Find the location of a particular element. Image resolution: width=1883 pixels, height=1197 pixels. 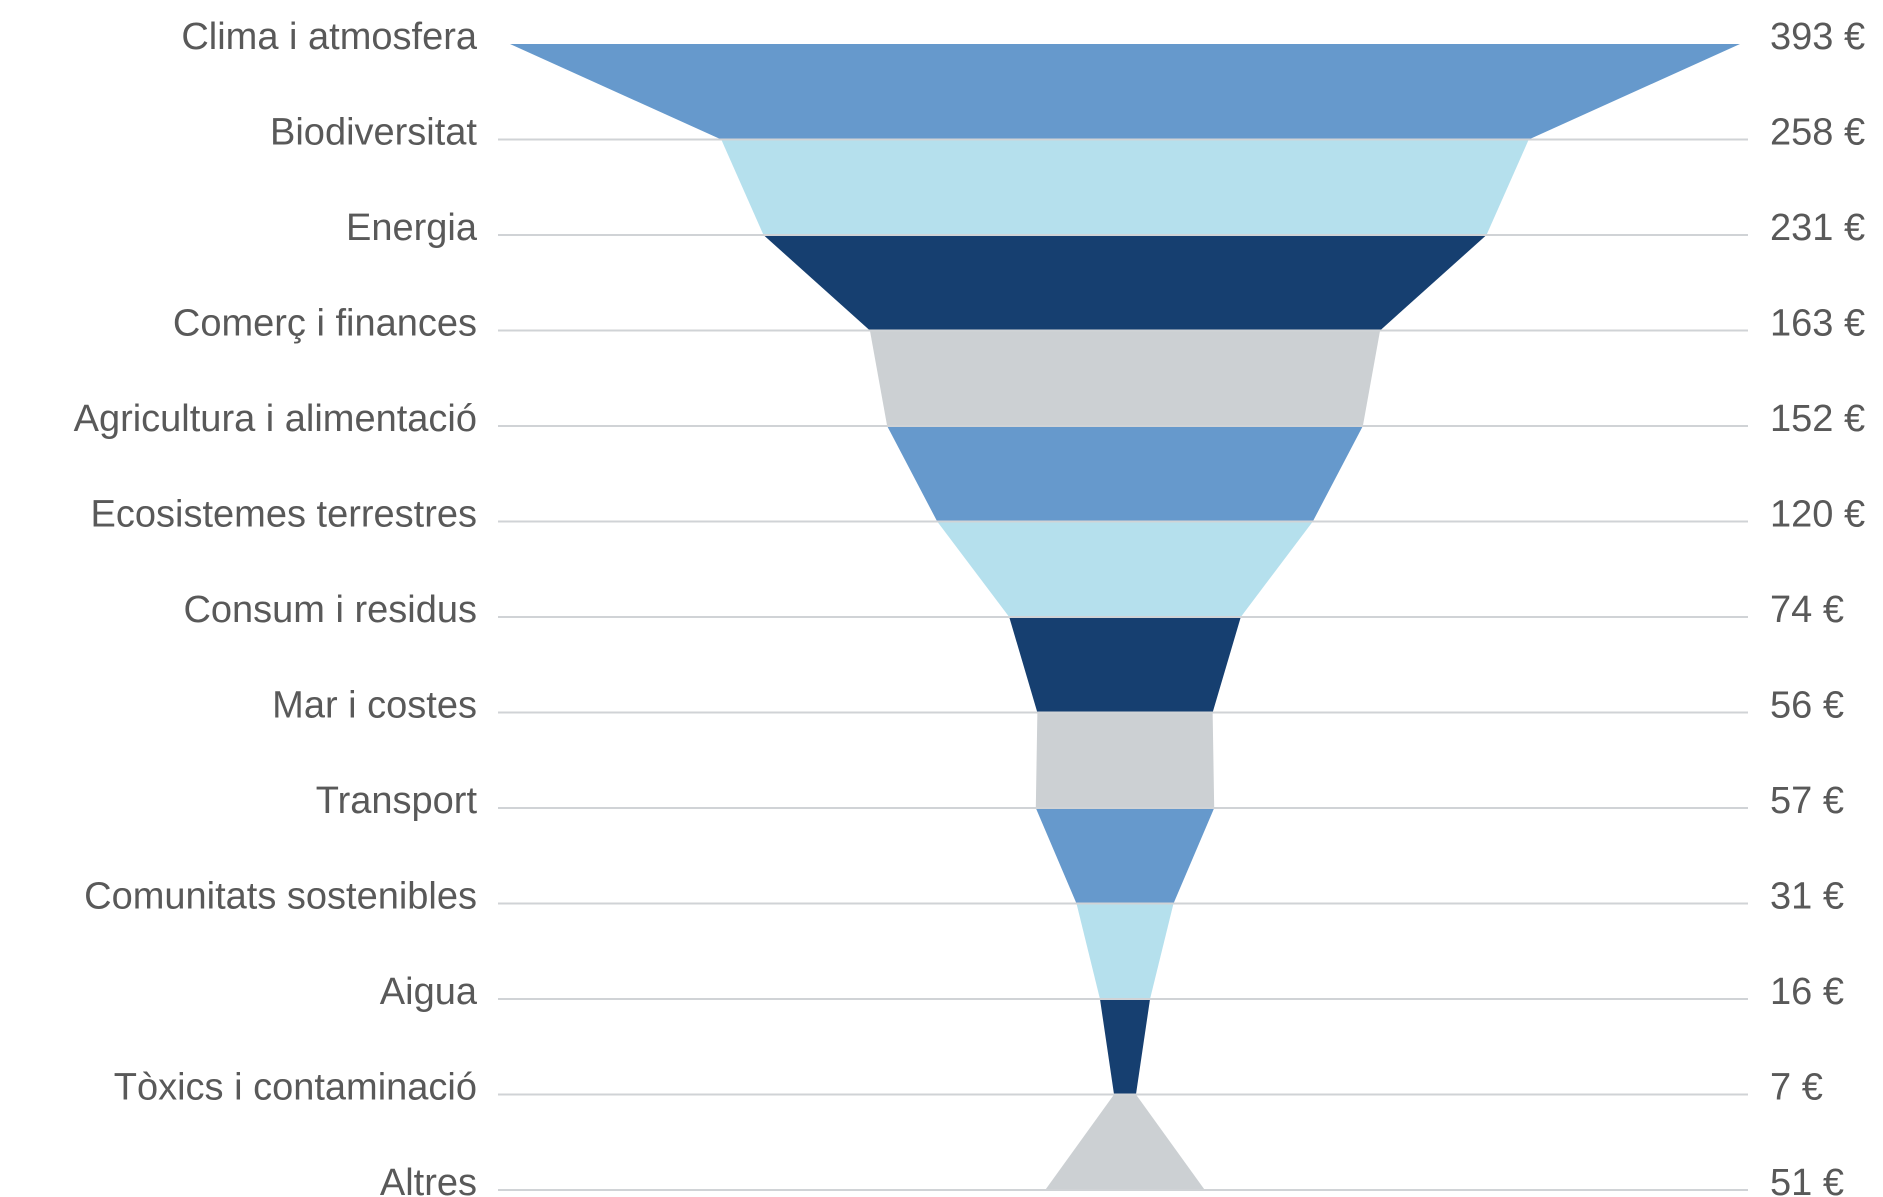

category-label: Transport is located at coordinates (397, 801).